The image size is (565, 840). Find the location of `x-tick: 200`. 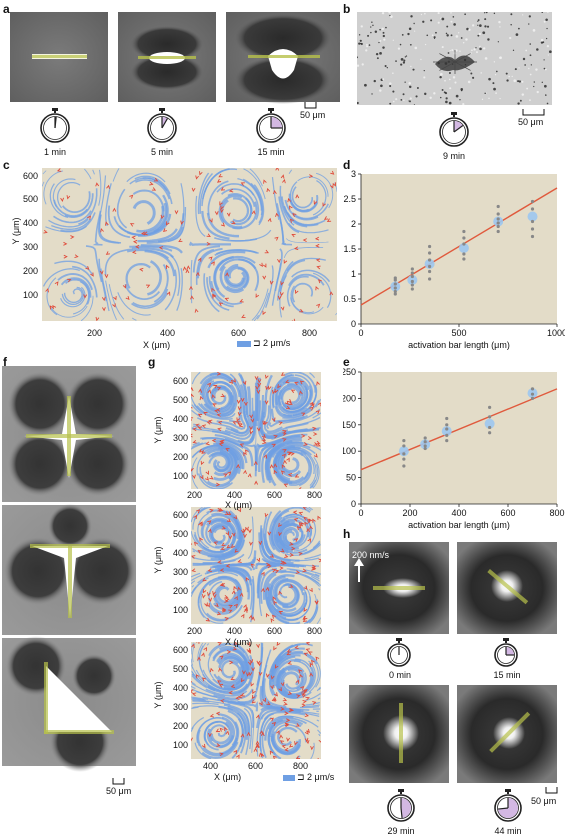

x-tick: 200 is located at coordinates (195, 631).